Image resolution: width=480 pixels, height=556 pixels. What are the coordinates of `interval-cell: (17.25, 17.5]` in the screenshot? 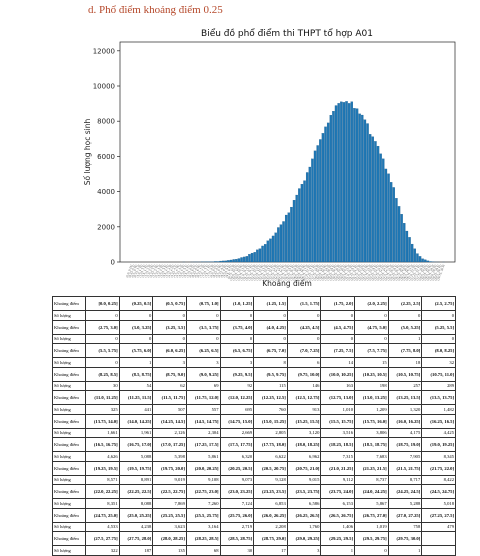 It's located at (203, 445).